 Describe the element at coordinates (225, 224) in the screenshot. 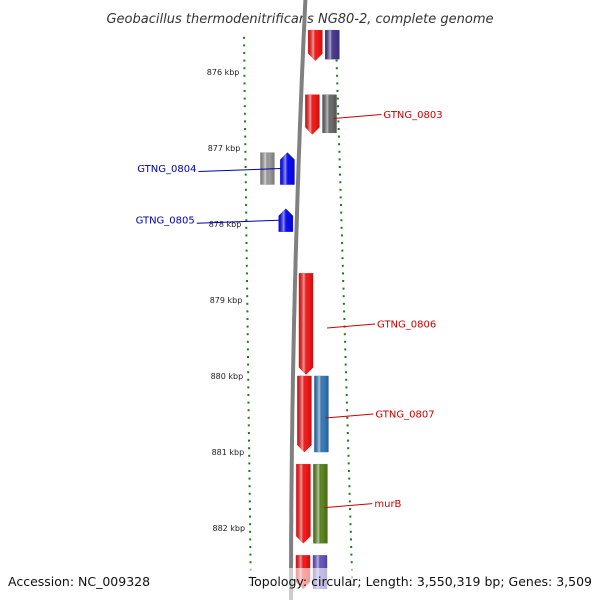

I see `kbp-tick-label: 878 kbp` at that location.